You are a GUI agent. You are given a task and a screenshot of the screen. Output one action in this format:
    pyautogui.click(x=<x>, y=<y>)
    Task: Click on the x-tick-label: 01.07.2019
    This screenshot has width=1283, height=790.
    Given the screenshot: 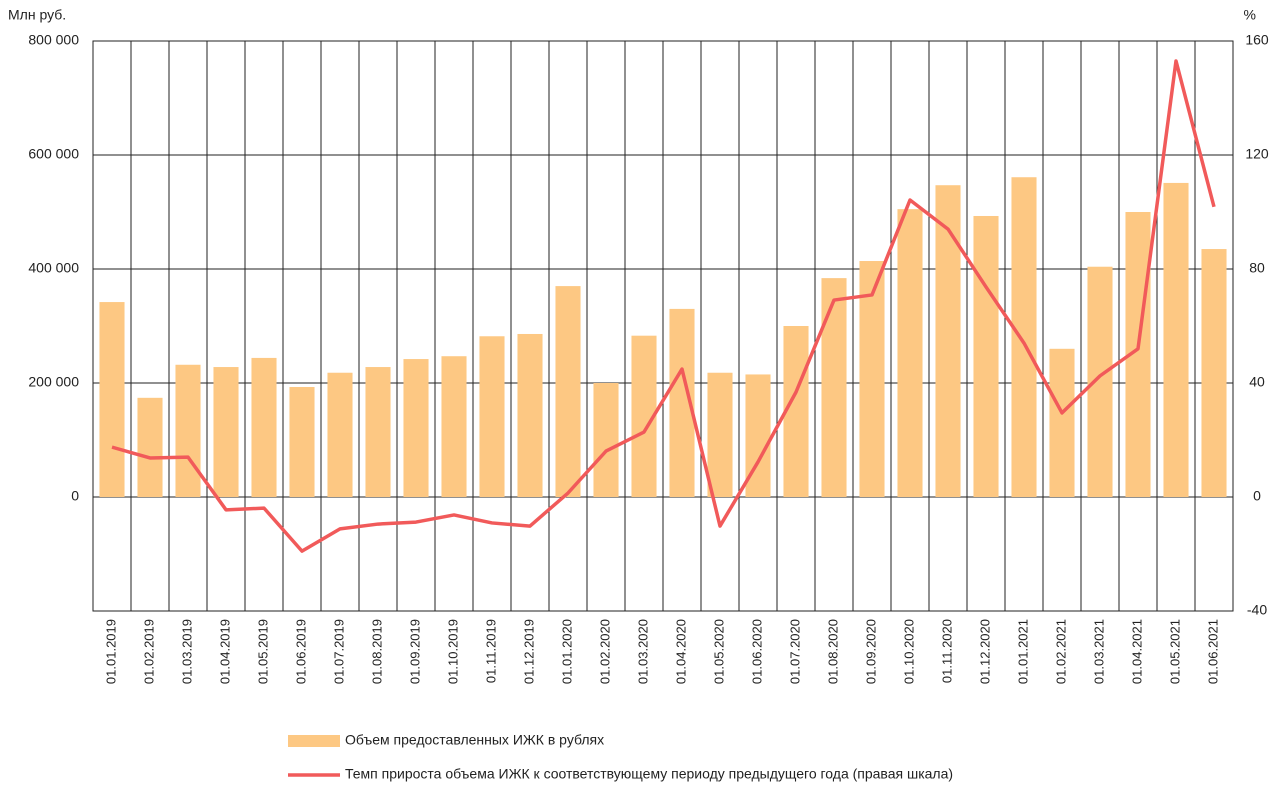 What is the action you would take?
    pyautogui.click(x=338, y=651)
    